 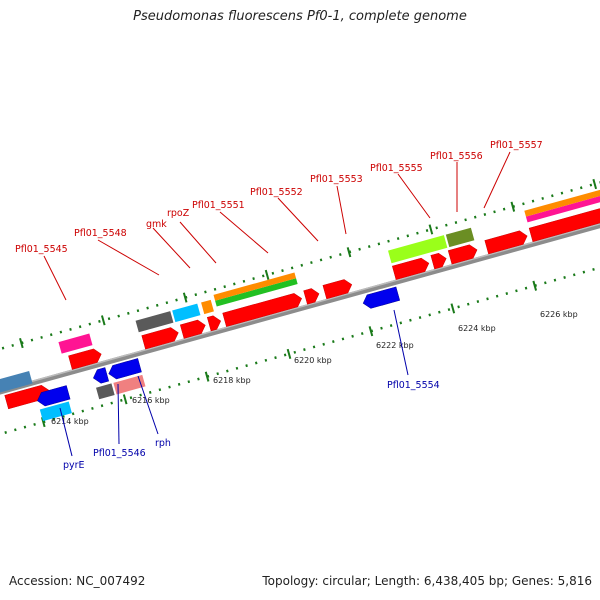 What do you see at coordinates (413, 385) in the screenshot?
I see `gene-label-pfl01-5554: Pfl01_5554` at bounding box center [413, 385].